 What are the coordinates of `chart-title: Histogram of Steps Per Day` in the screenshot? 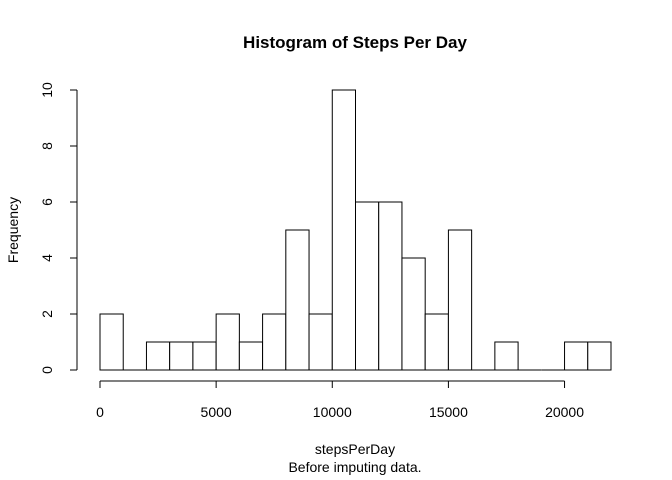 It's located at (355, 42).